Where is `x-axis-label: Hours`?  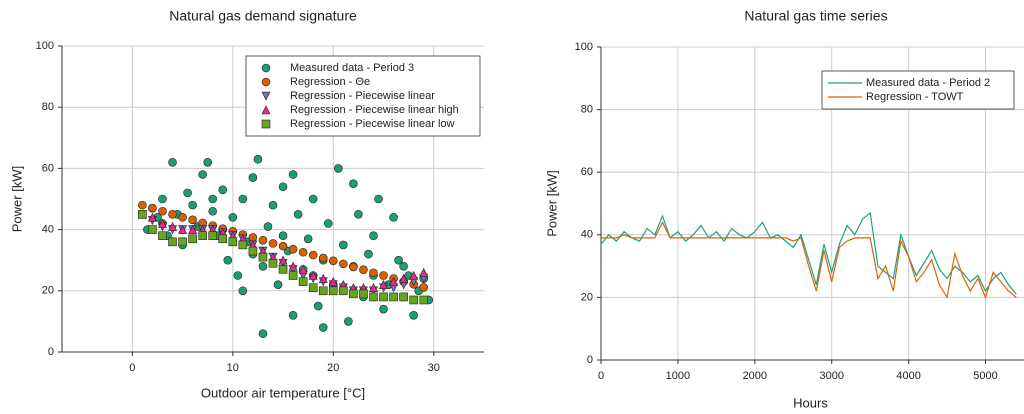 x-axis-label: Hours is located at coordinates (810, 402).